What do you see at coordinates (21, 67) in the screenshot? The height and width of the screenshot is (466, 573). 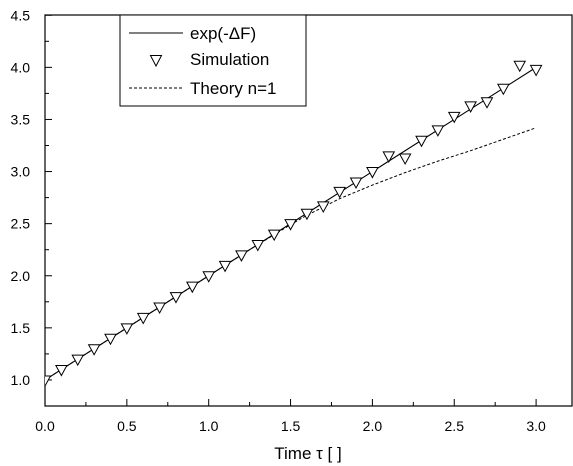 I see `y-tick-label: 4.0` at bounding box center [21, 67].